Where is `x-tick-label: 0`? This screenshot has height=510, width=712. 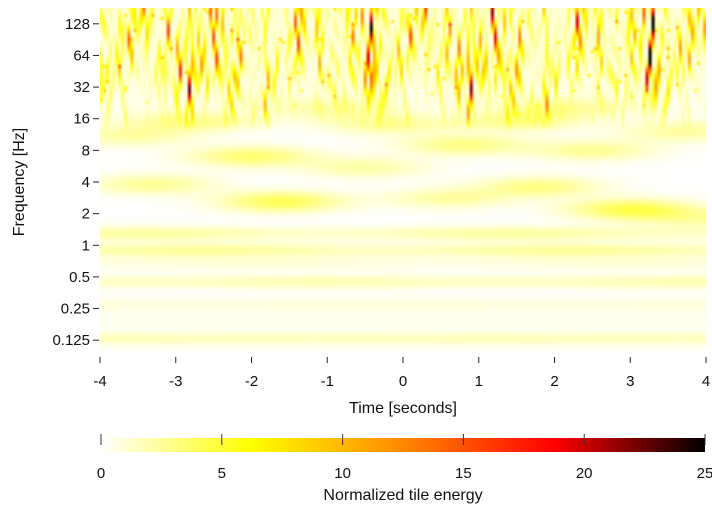
x-tick-label: 0 is located at coordinates (403, 381).